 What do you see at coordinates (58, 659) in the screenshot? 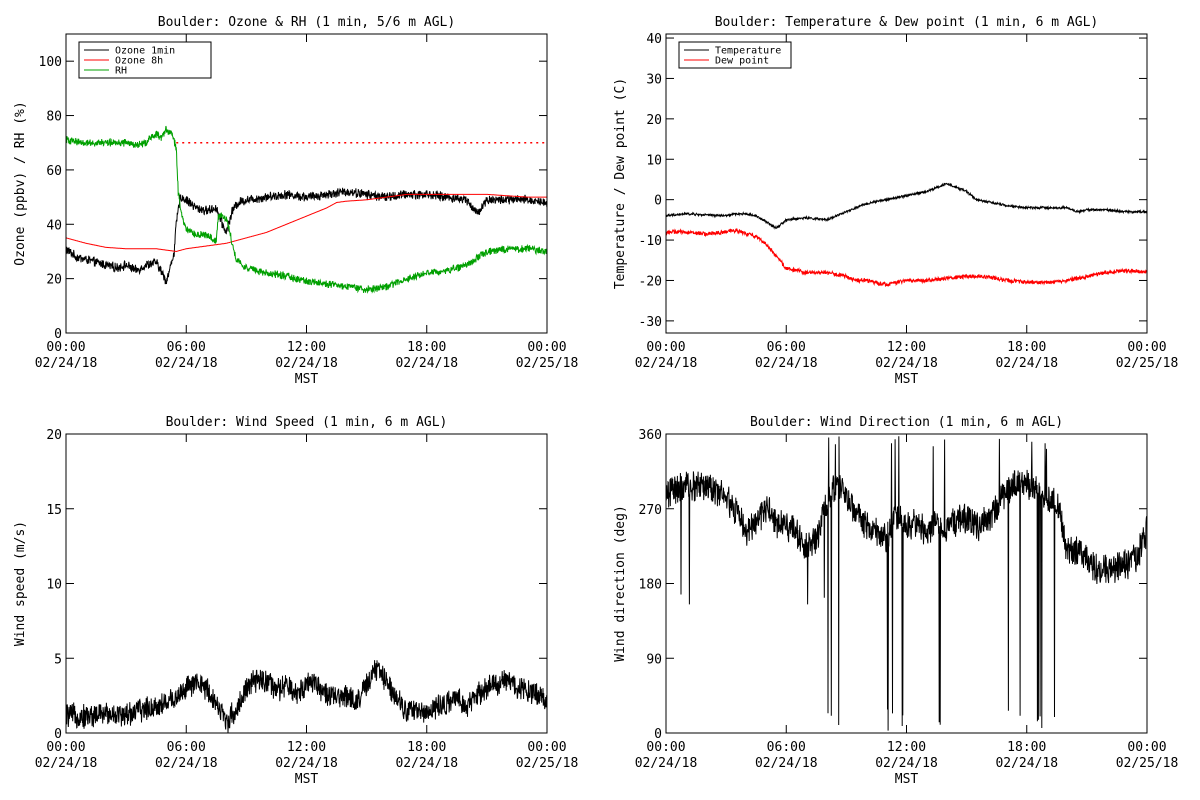
I see `y-tick-label: 5` at bounding box center [58, 659].